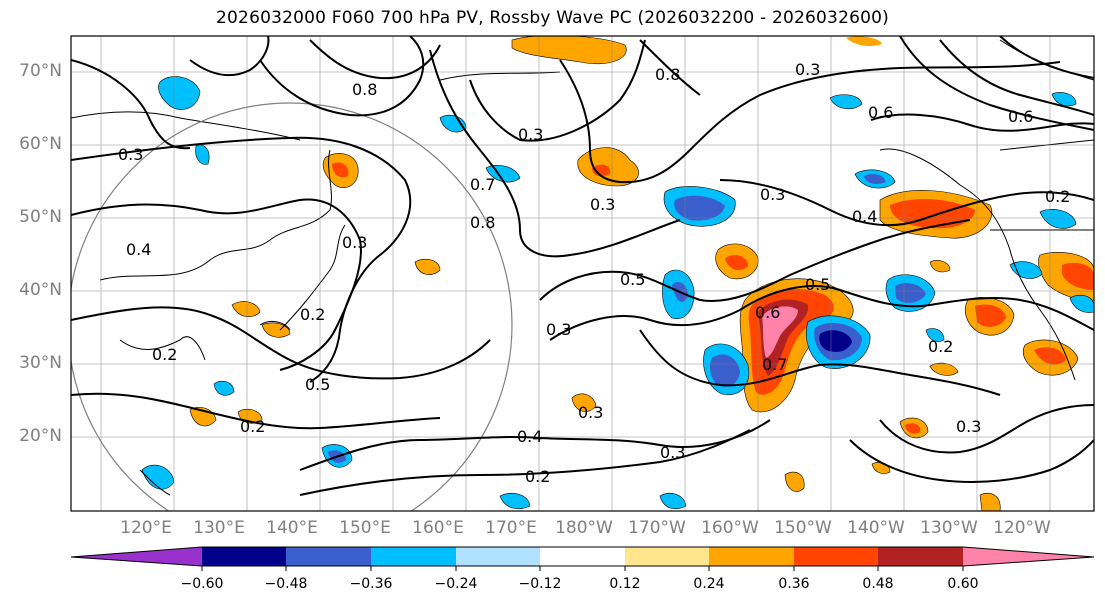 The image size is (1105, 604). What do you see at coordinates (146, 528) in the screenshot?
I see `lon-label: 120°E` at bounding box center [146, 528].